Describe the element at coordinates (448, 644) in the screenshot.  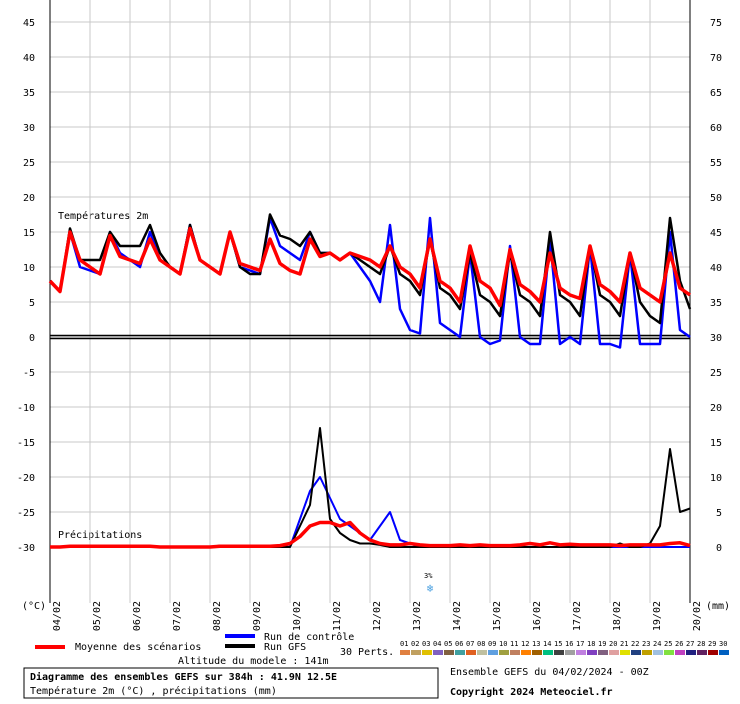
I see `member-label: 05` at that location.